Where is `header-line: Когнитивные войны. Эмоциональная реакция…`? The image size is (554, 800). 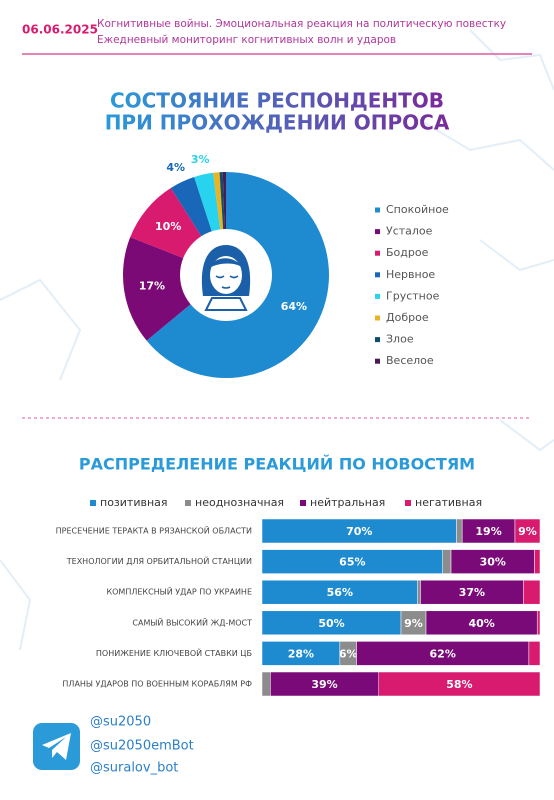 header-line: Когнитивные войны. Эмоциональная реакция… is located at coordinates (301, 24).